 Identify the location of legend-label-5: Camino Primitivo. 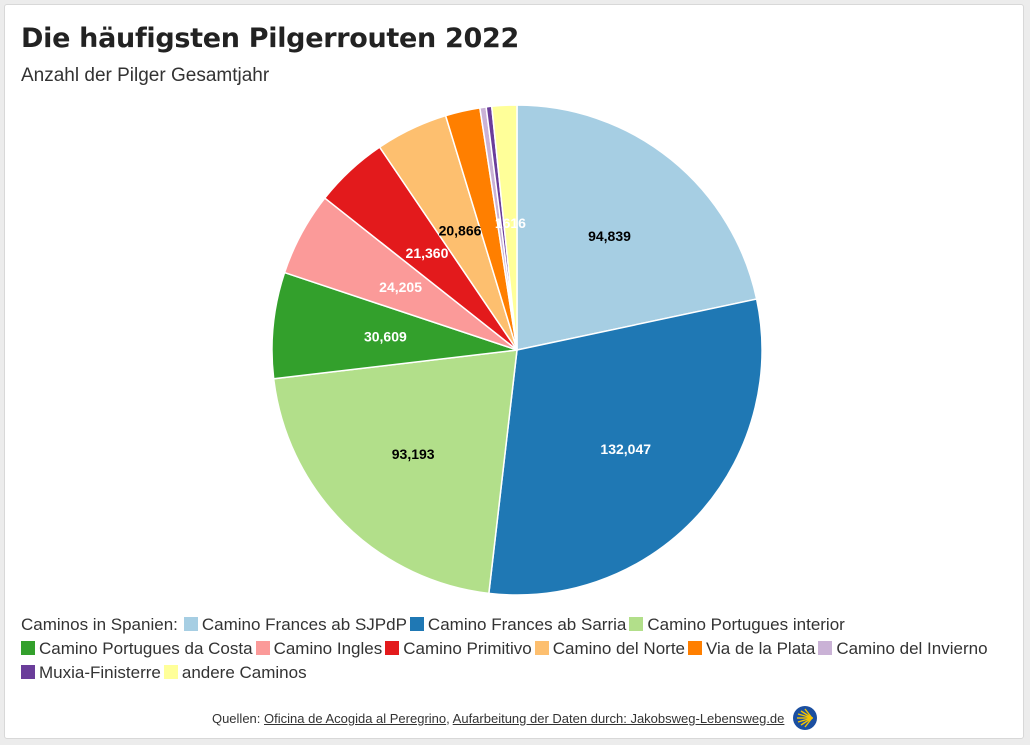
(467, 648).